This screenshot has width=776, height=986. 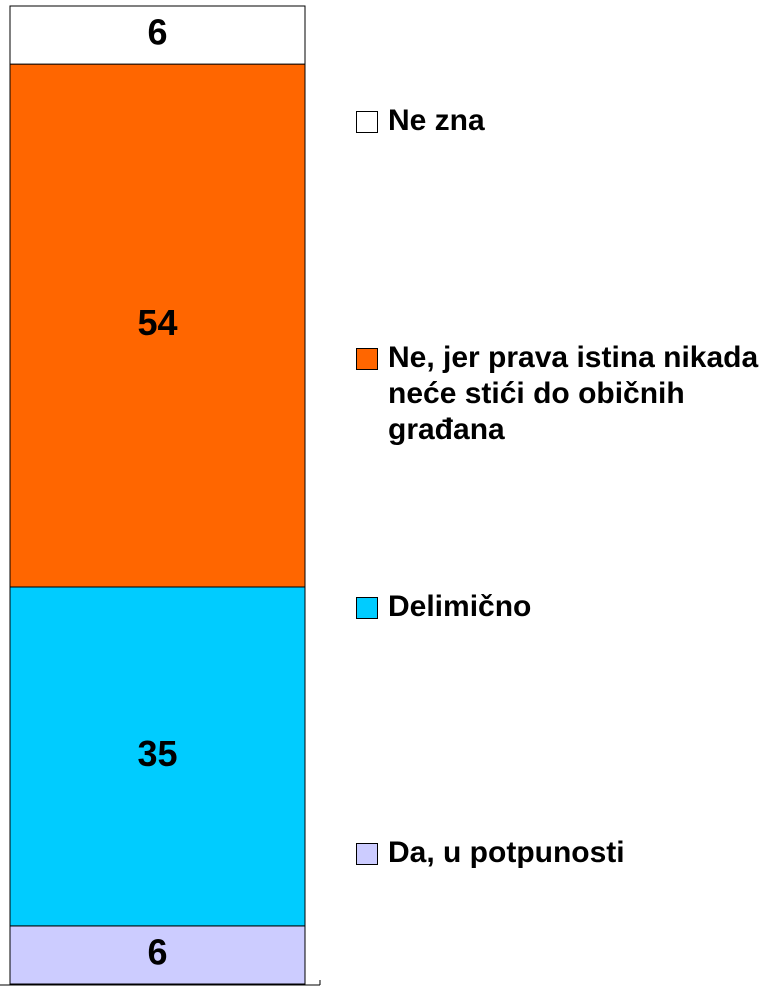 What do you see at coordinates (460, 606) in the screenshot?
I see `legend-label: Delimično` at bounding box center [460, 606].